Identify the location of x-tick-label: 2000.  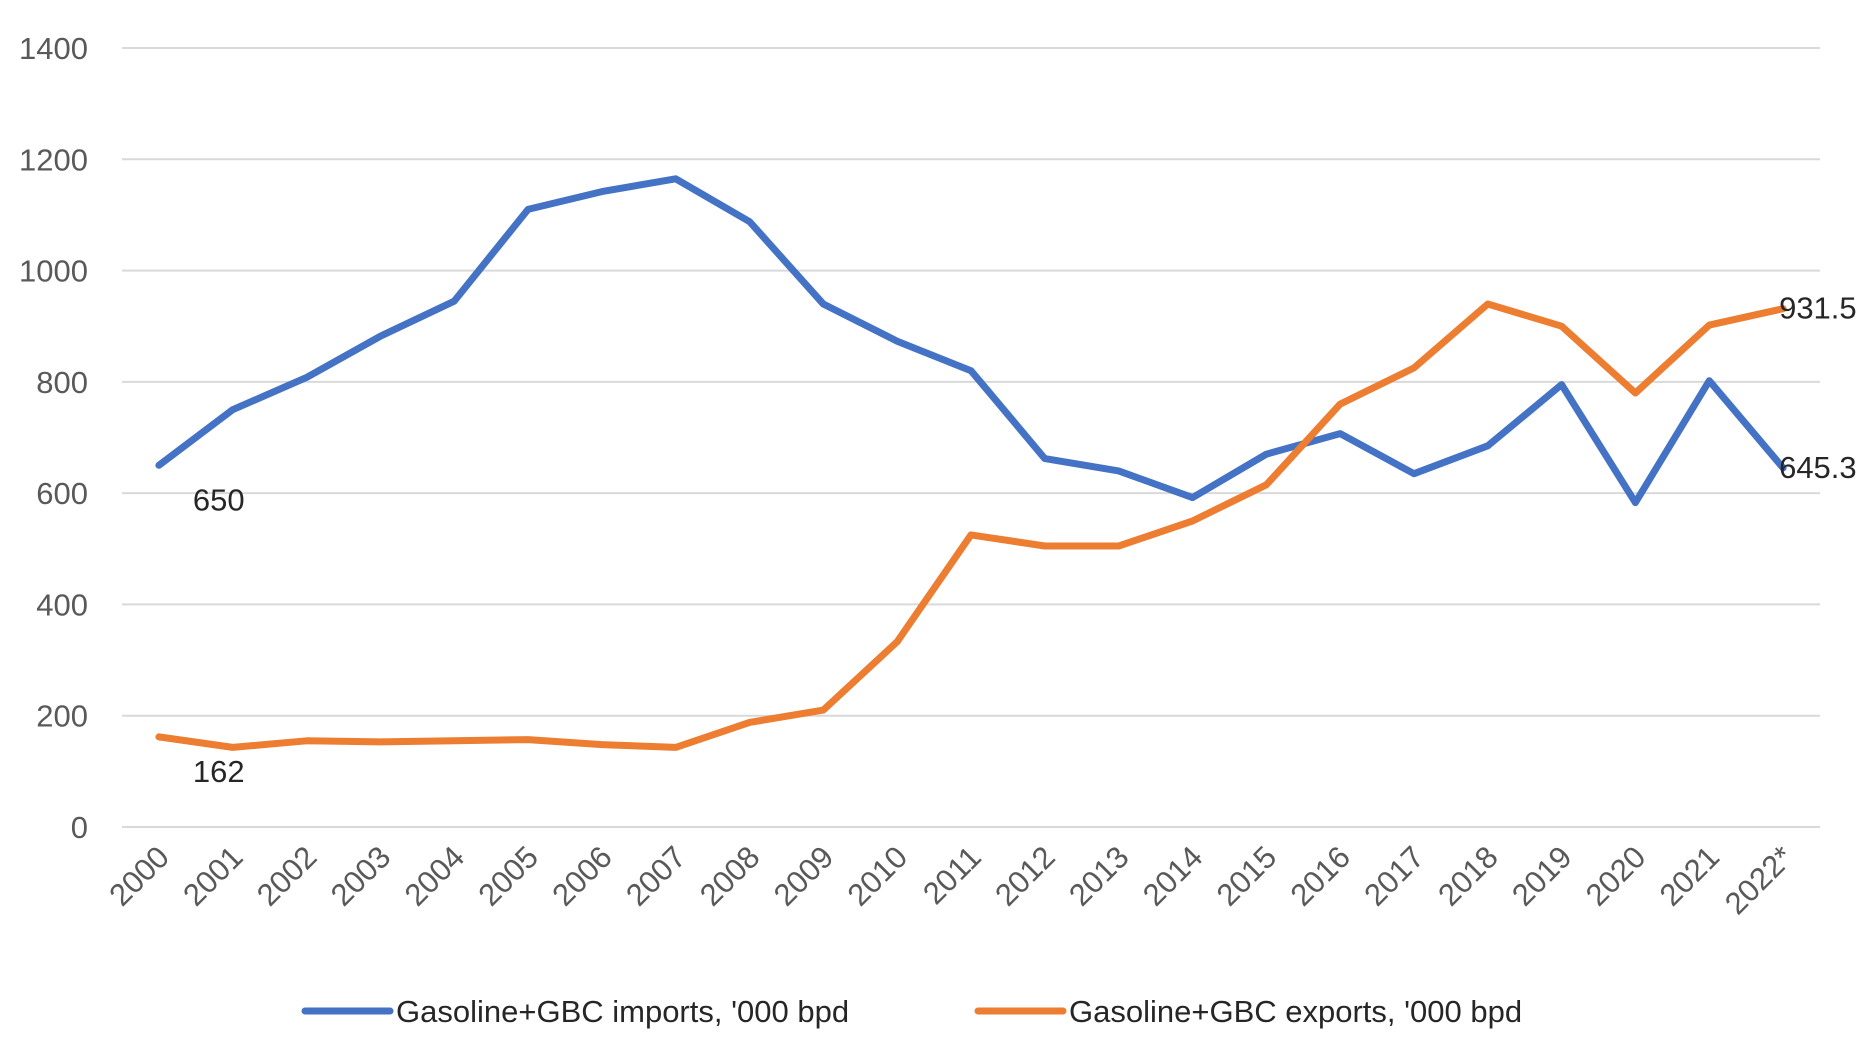
(139, 876).